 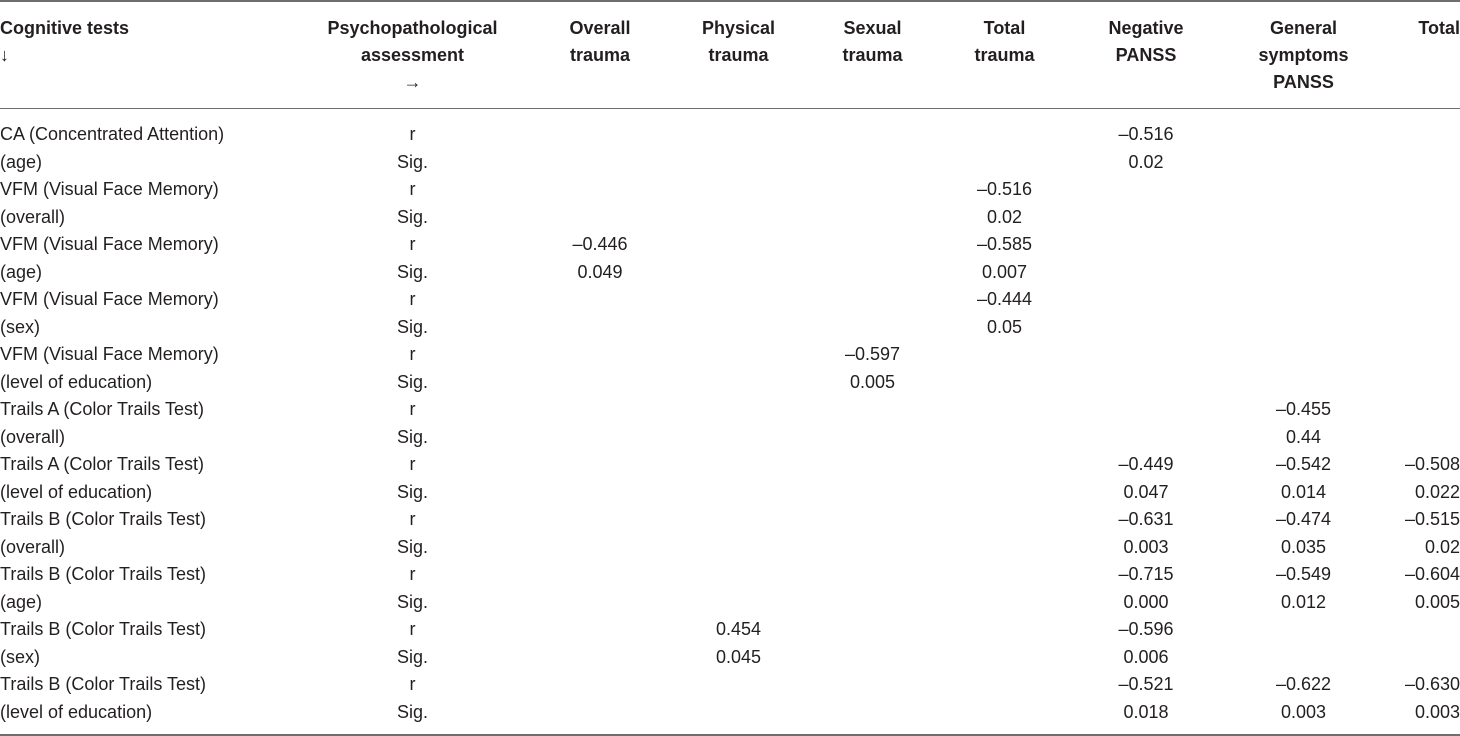 What do you see at coordinates (1303, 684) in the screenshot?
I see `value-cell: –0.622` at bounding box center [1303, 684].